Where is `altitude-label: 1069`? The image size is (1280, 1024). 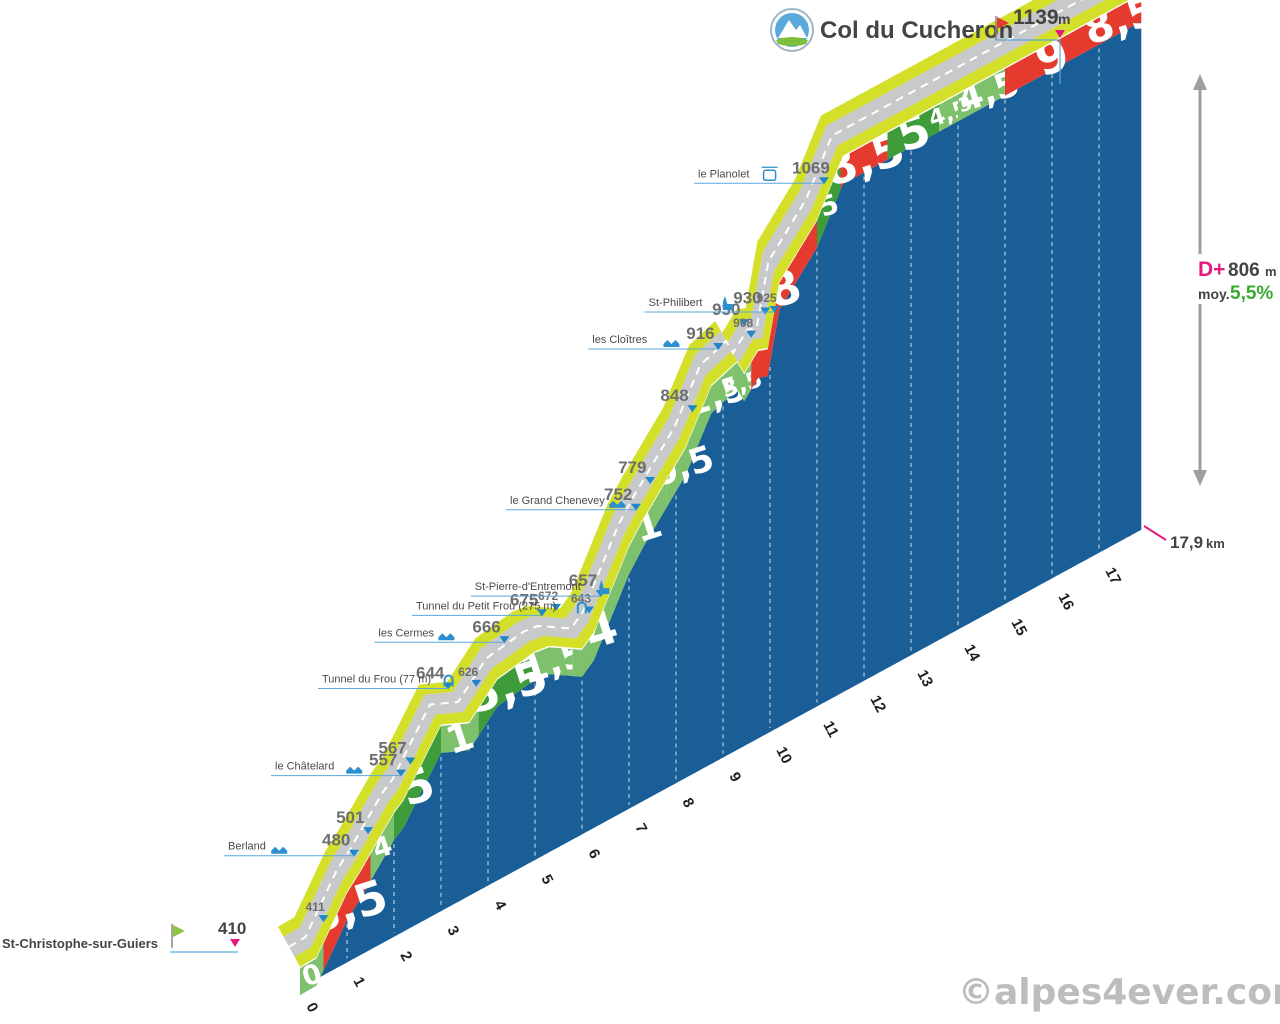 altitude-label: 1069 is located at coordinates (811, 167).